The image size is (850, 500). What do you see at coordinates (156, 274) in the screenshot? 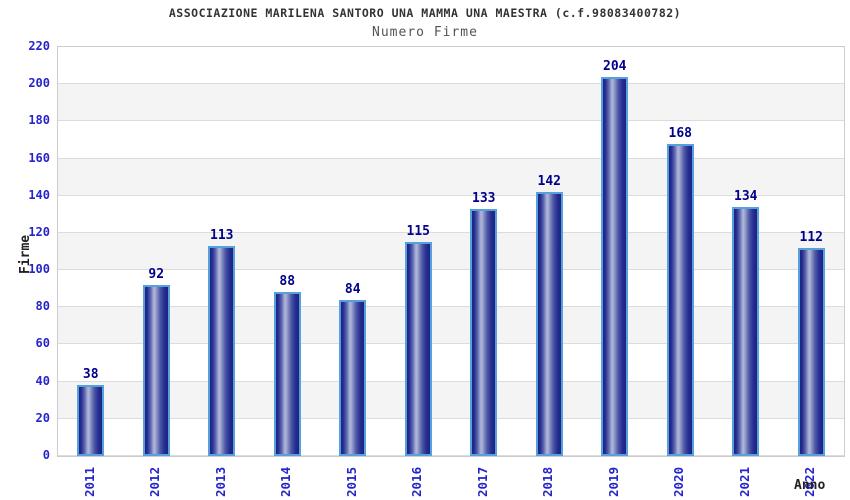
I see `bar-value-label: 92` at bounding box center [156, 274].